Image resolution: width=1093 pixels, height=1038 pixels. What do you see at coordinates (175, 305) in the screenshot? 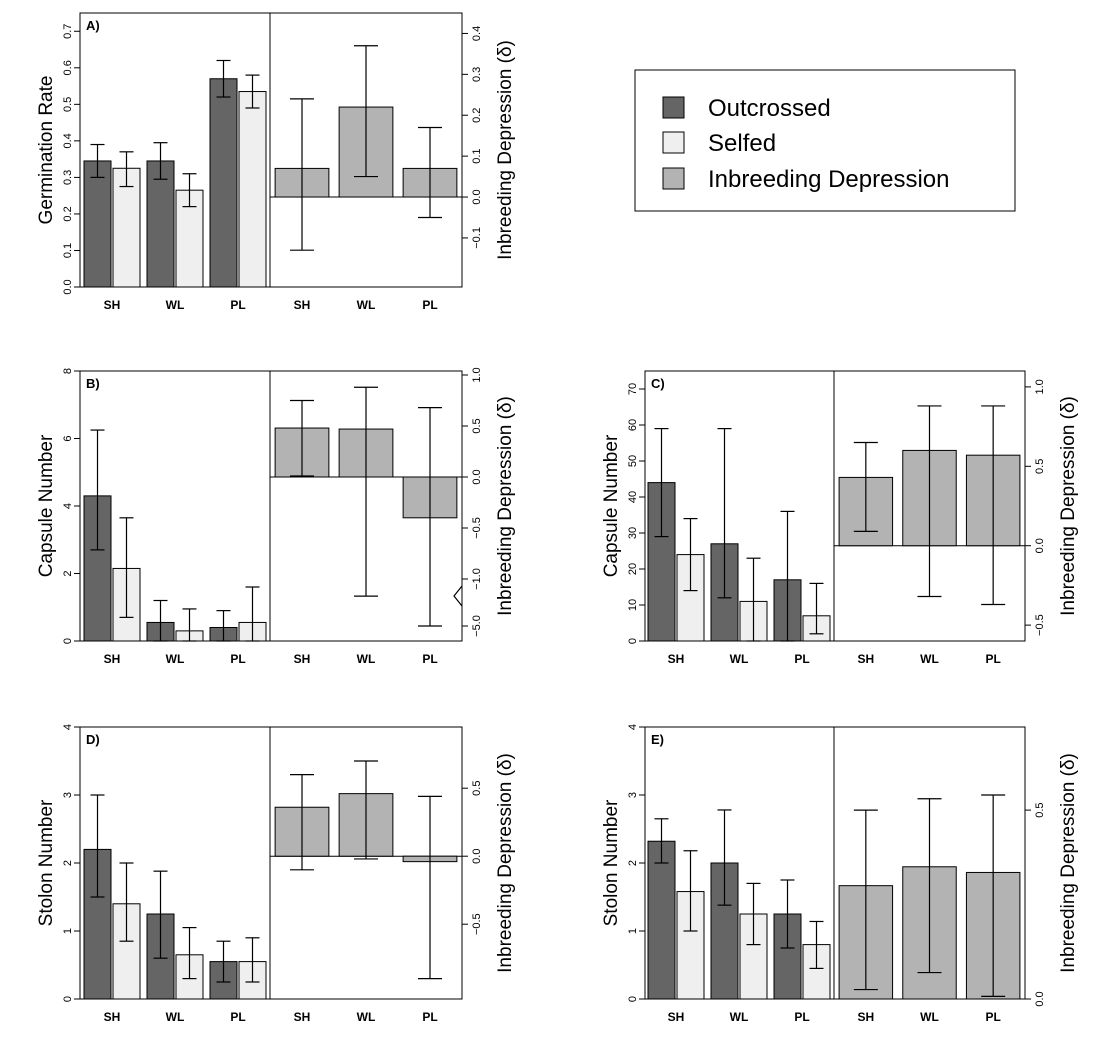
I see `panel-a-left-category-label: WL` at bounding box center [175, 305].